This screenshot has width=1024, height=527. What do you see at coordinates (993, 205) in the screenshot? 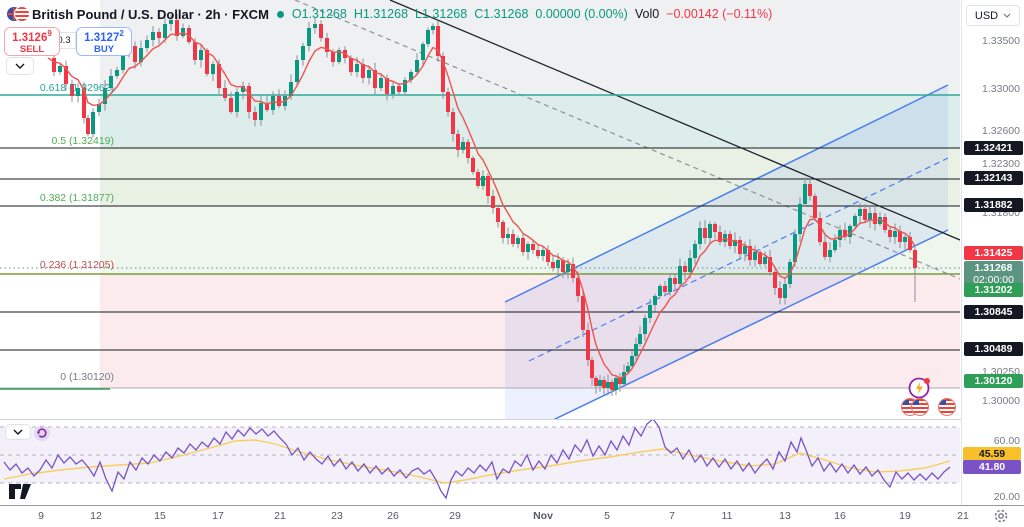
I see `price-axis-label: 1.31882` at bounding box center [993, 205].